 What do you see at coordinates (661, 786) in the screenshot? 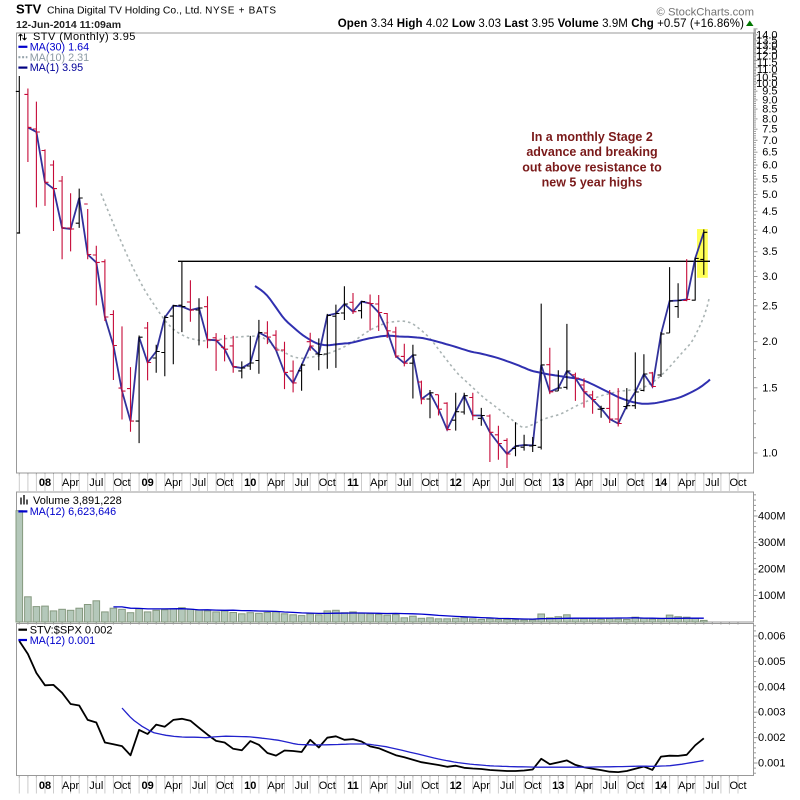
I see `svg-text: 14` at bounding box center [661, 786].